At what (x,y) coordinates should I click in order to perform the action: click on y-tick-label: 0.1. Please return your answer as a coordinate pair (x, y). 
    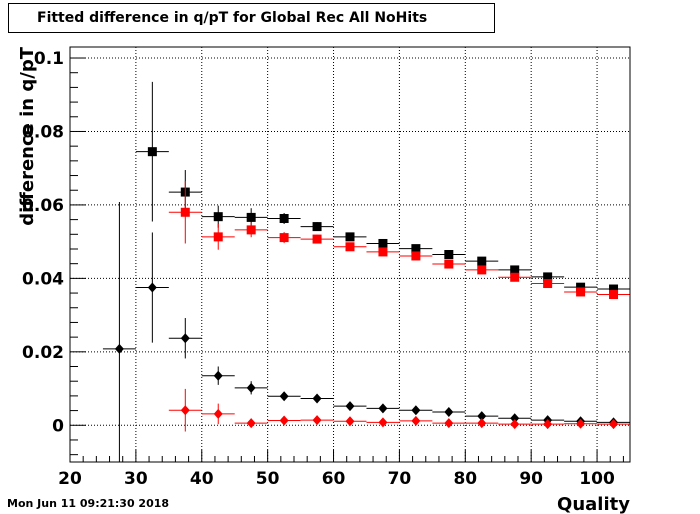
    Looking at the image, I should click on (49, 59).